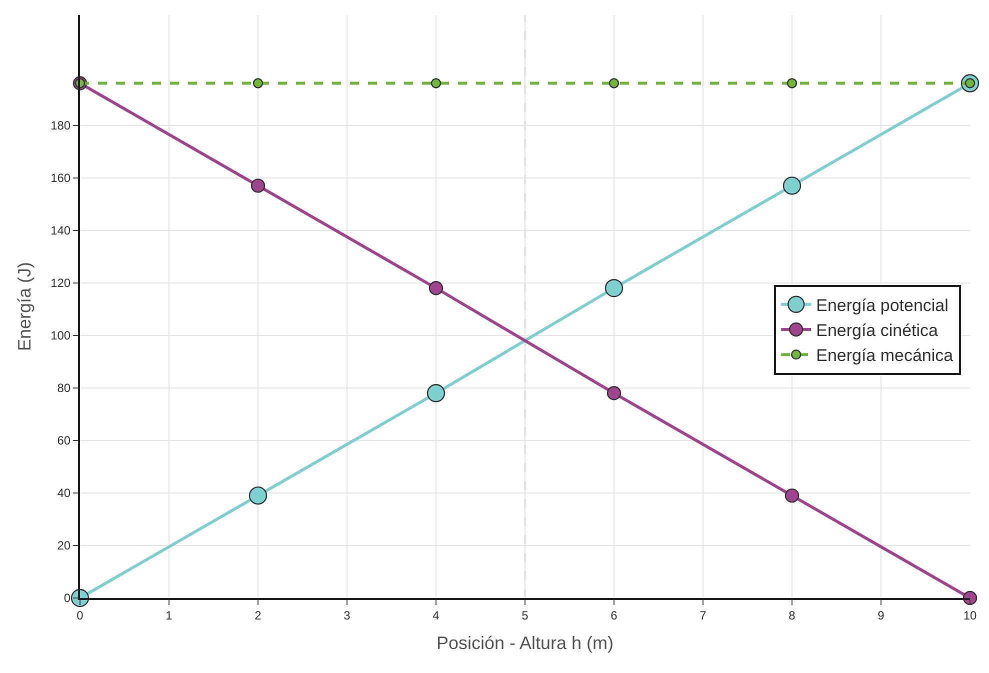  What do you see at coordinates (525, 643) in the screenshot?
I see `x-axis-title: Posición - Altura h (m)` at bounding box center [525, 643].